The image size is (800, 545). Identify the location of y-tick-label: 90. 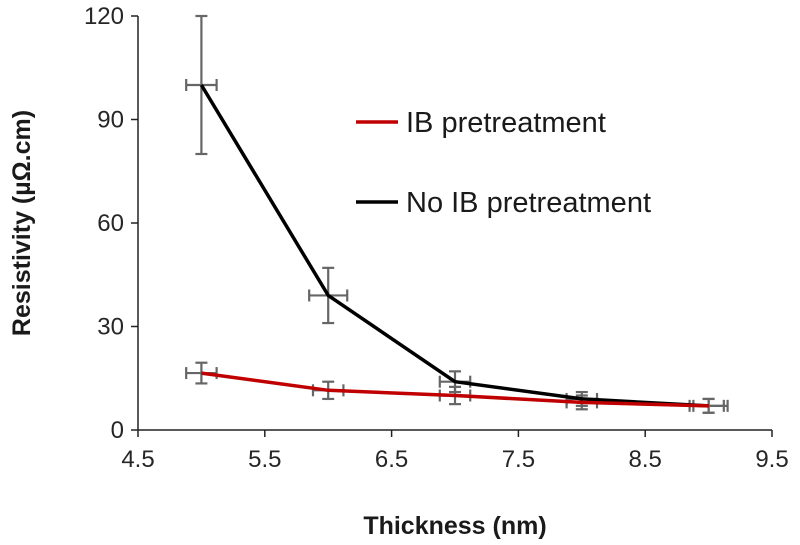
(110, 120).